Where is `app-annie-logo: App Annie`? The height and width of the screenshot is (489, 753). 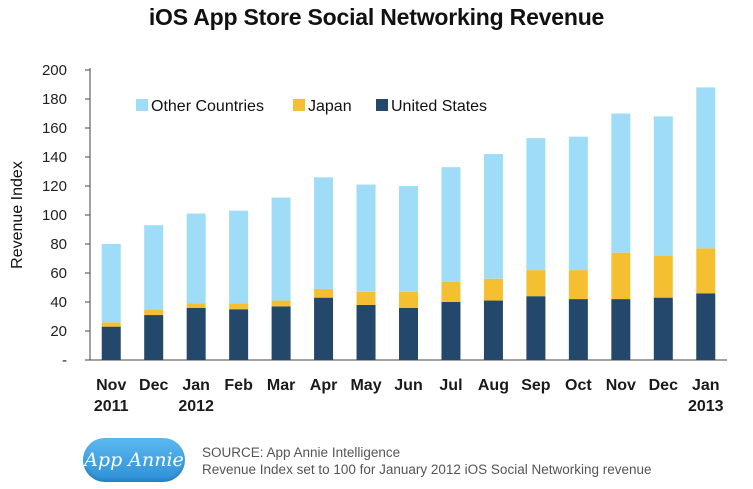
app-annie-logo: App Annie is located at coordinates (134, 460).